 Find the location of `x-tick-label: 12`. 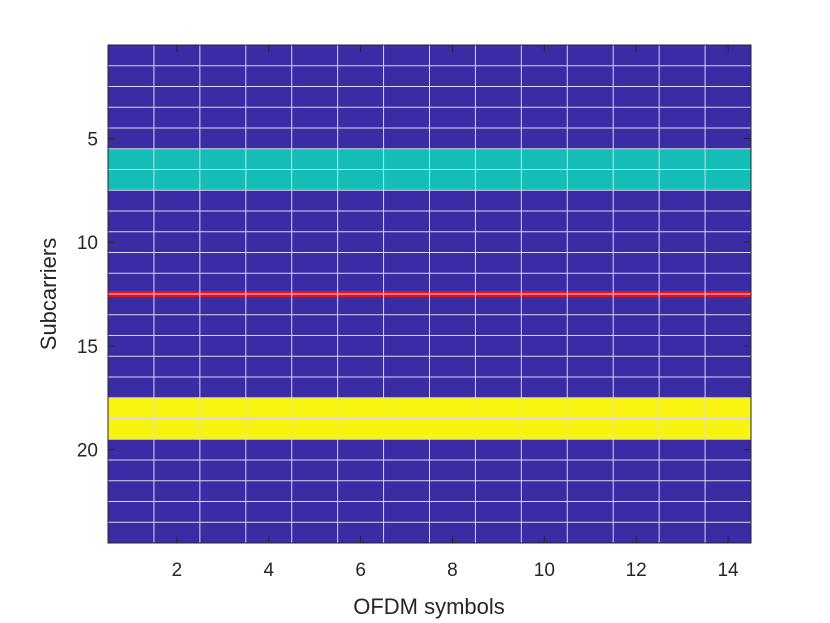

x-tick-label: 12 is located at coordinates (636, 570).